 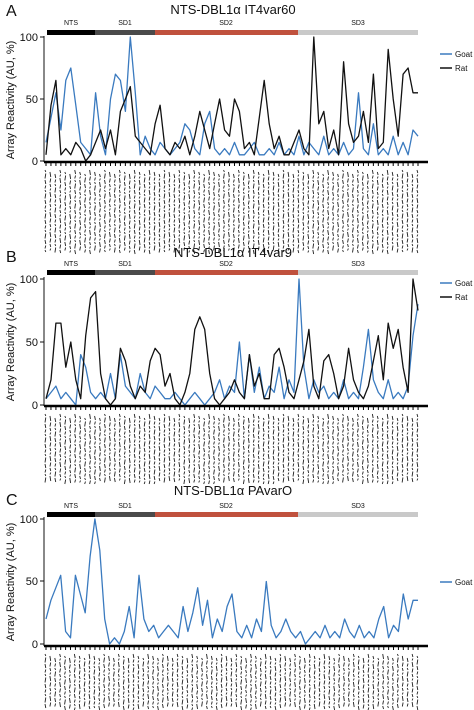 What do you see at coordinates (456, 290) in the screenshot?
I see `panel-b-legend: Goat Rat` at bounding box center [456, 290].